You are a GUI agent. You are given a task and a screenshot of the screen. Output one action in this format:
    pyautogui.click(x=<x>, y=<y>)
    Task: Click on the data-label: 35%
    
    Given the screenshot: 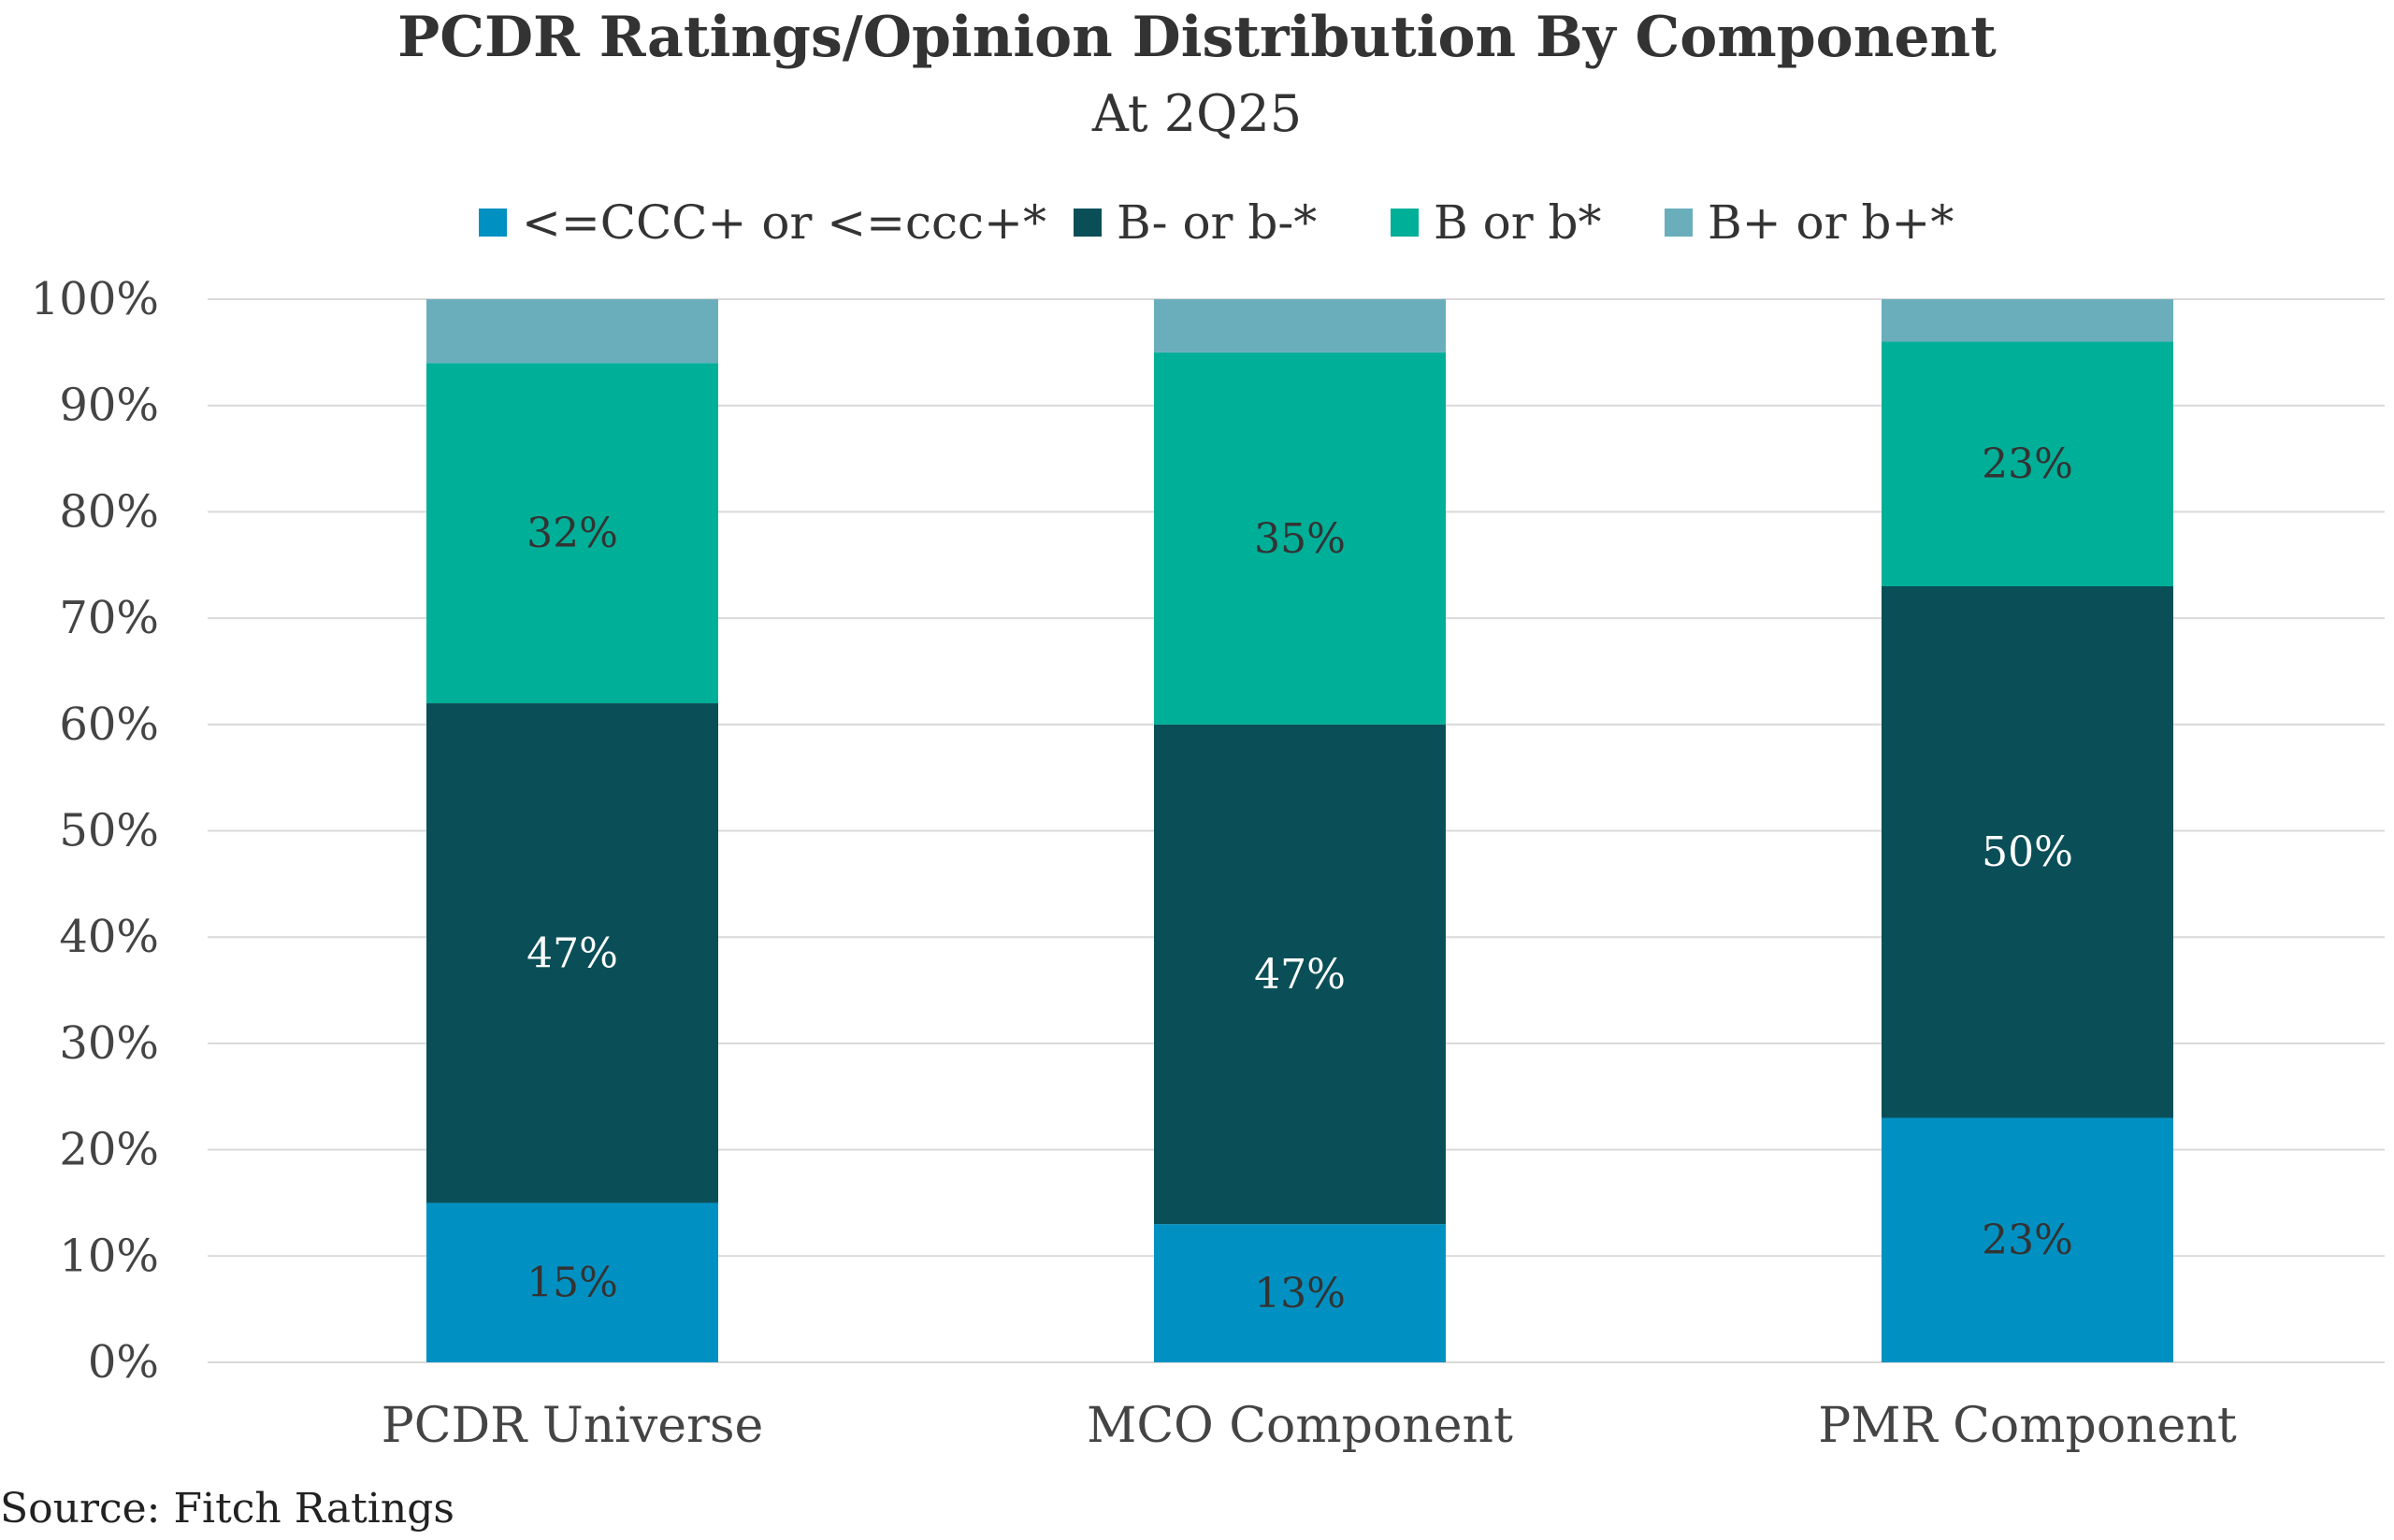 What is the action you would take?
    pyautogui.click(x=1300, y=539)
    